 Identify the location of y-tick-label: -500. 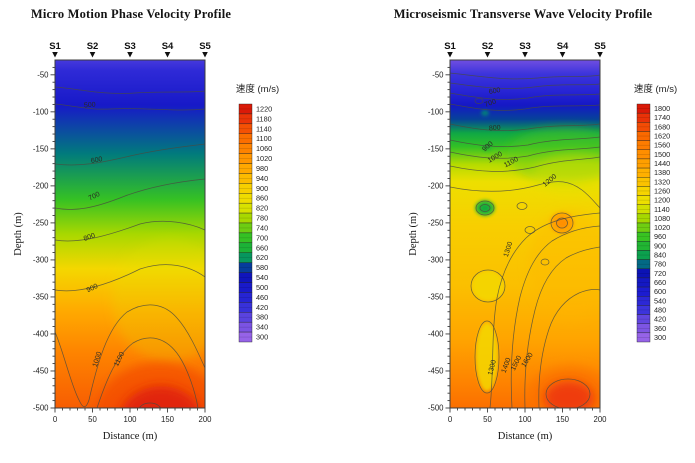
(436, 408).